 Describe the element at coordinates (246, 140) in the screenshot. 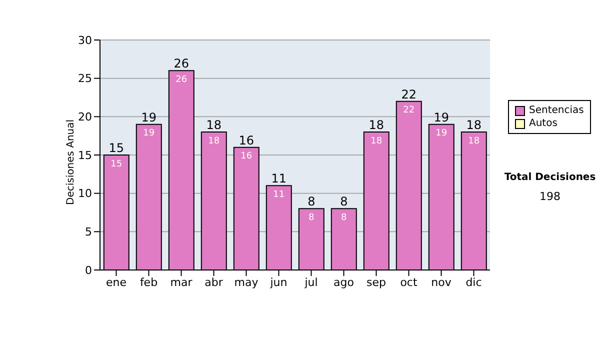

I see `total-label: 16` at that location.